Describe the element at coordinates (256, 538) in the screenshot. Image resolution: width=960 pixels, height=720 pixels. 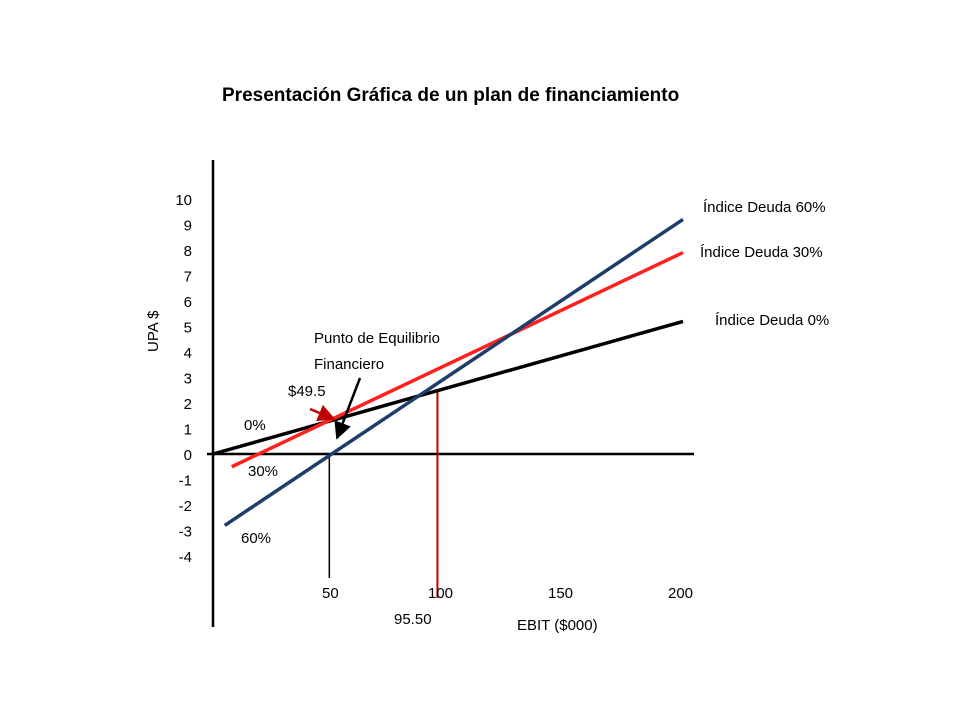
I see `short-label-debt-60: 60%` at that location.